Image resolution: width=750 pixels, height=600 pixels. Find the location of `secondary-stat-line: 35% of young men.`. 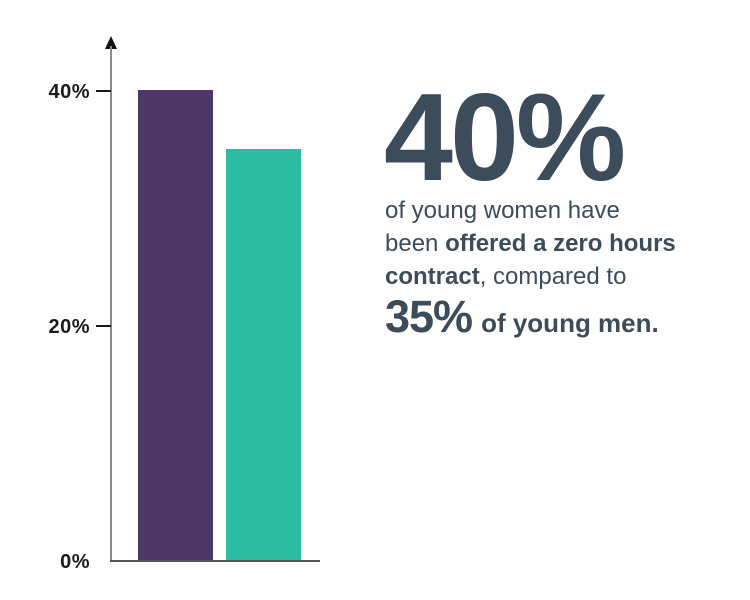

secondary-stat-line: 35% of young men. is located at coordinates (522, 317).